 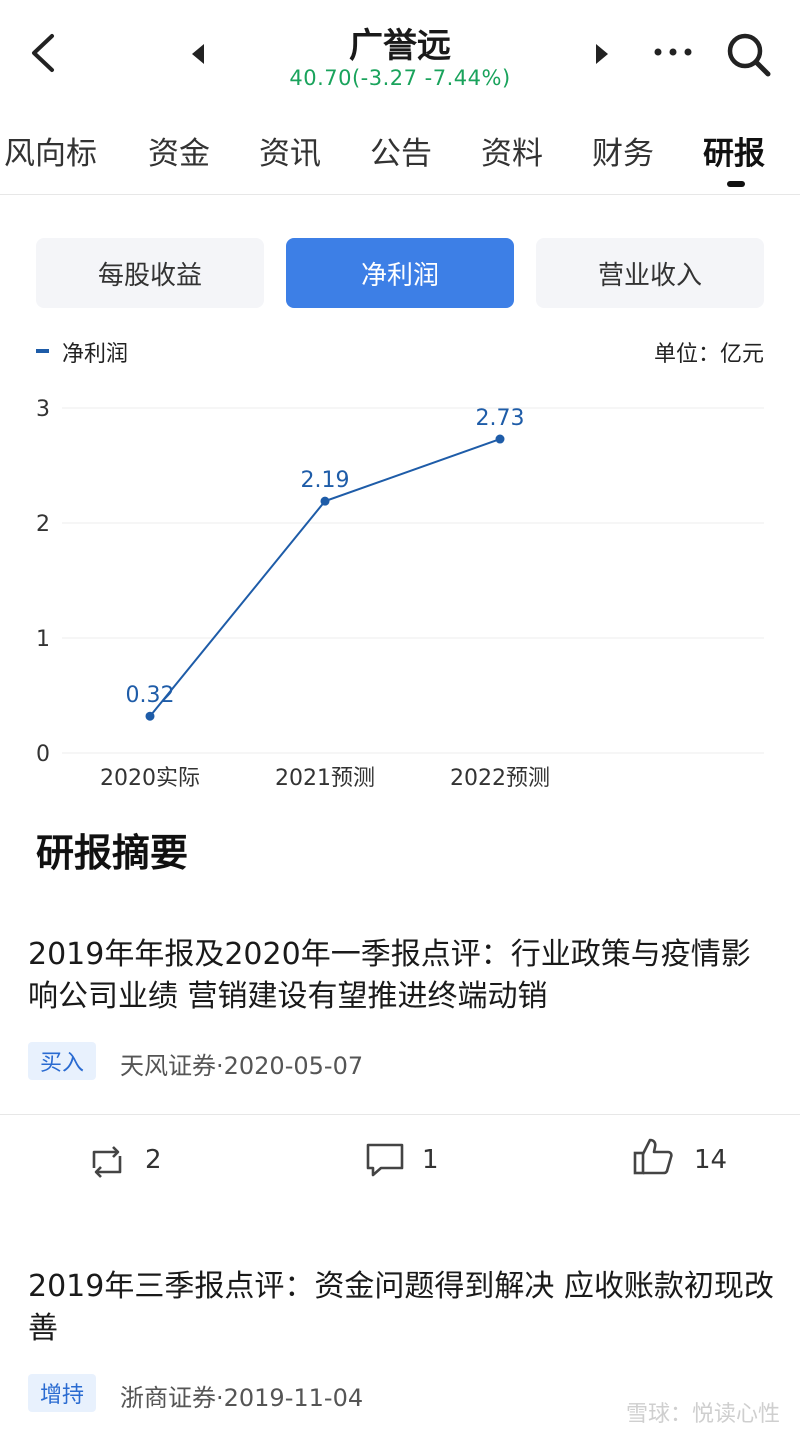 I want to click on segment-eps-button: 每股收益, so click(x=150, y=273).